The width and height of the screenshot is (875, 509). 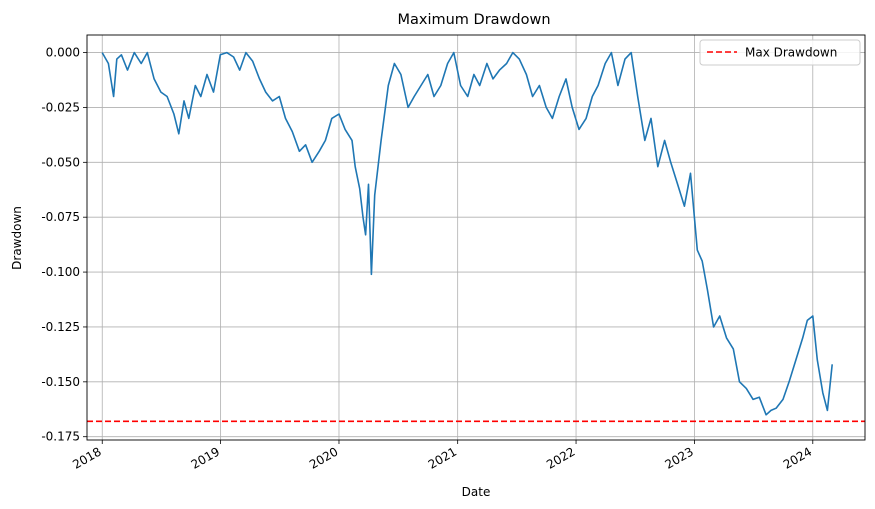 I want to click on y-tick-label: -0.025, so click(x=60, y=107).